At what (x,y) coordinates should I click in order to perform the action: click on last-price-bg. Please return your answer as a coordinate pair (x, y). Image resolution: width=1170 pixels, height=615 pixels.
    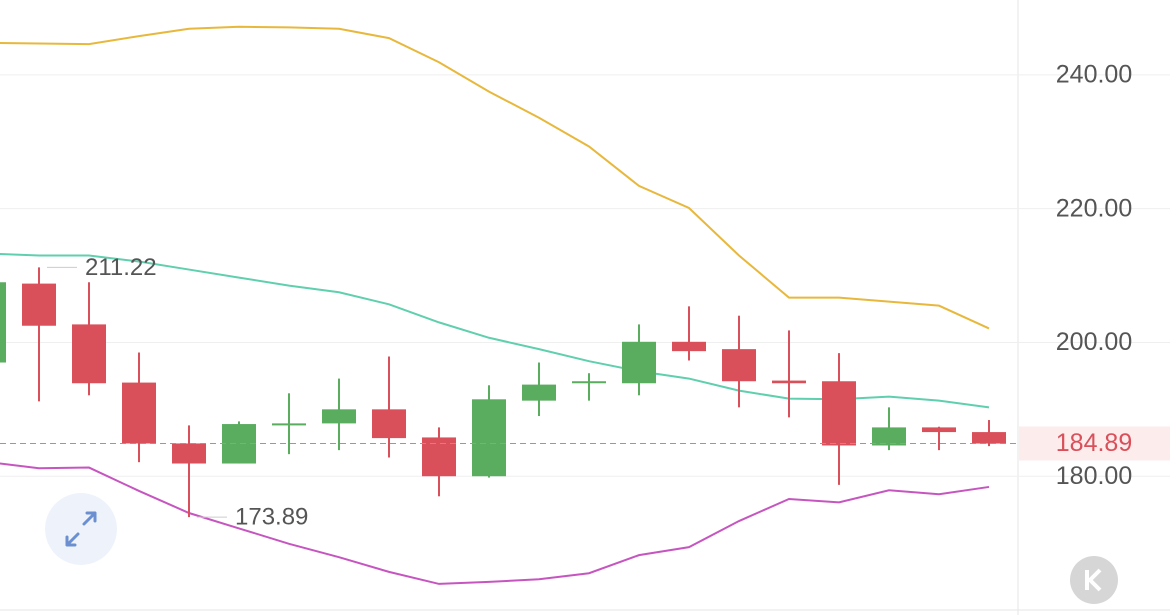
    Looking at the image, I should click on (1094, 443).